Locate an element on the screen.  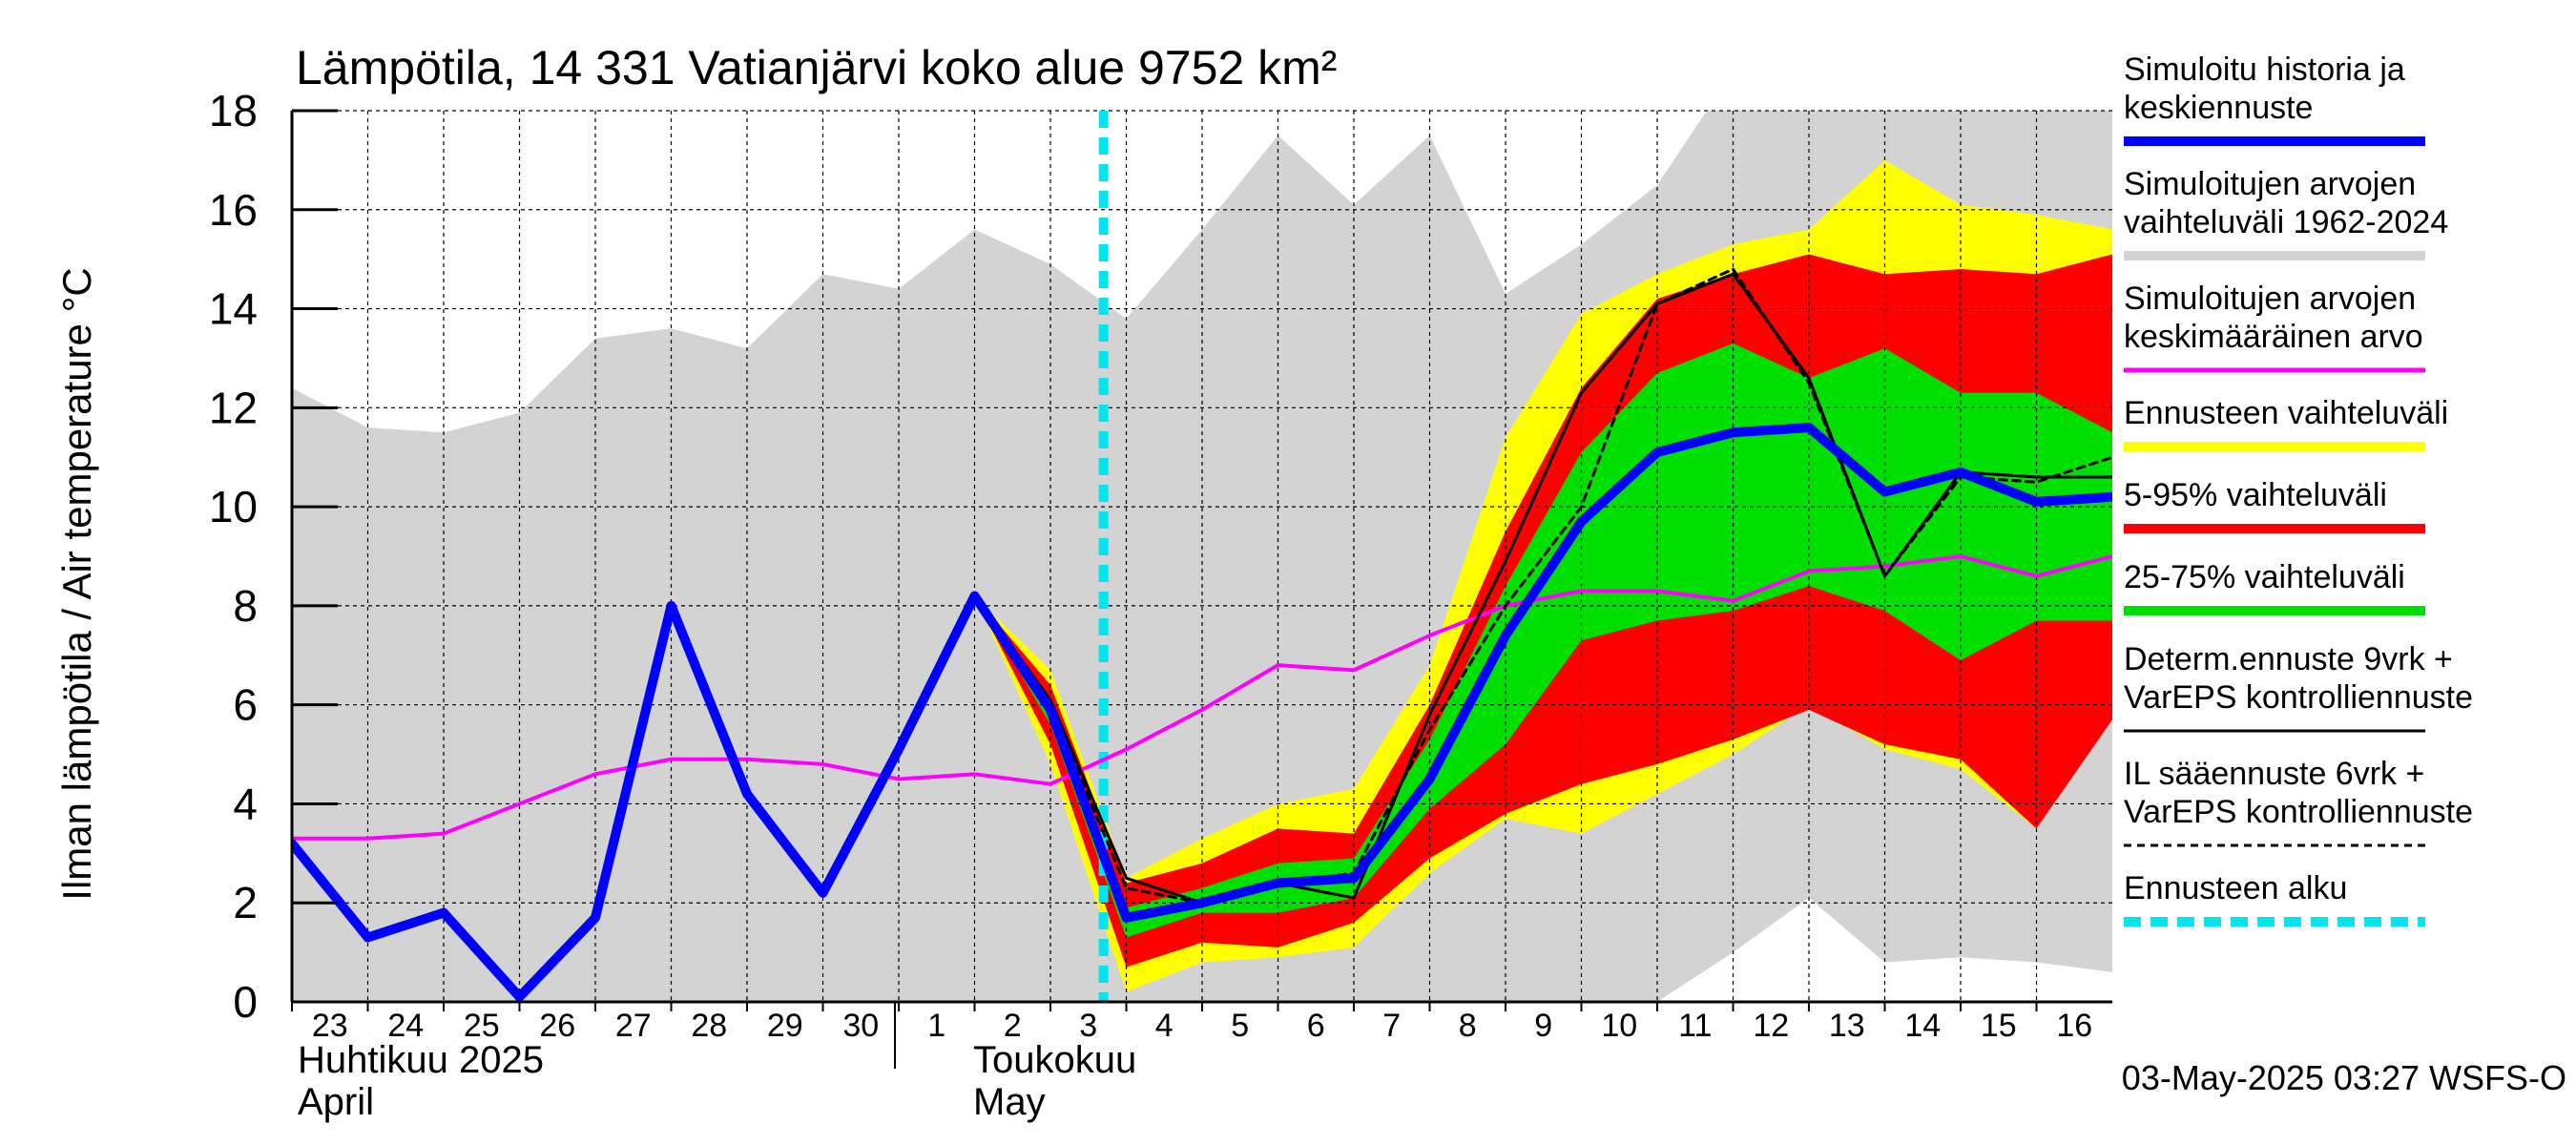
x-tick-label-9: 9 is located at coordinates (1543, 1026).